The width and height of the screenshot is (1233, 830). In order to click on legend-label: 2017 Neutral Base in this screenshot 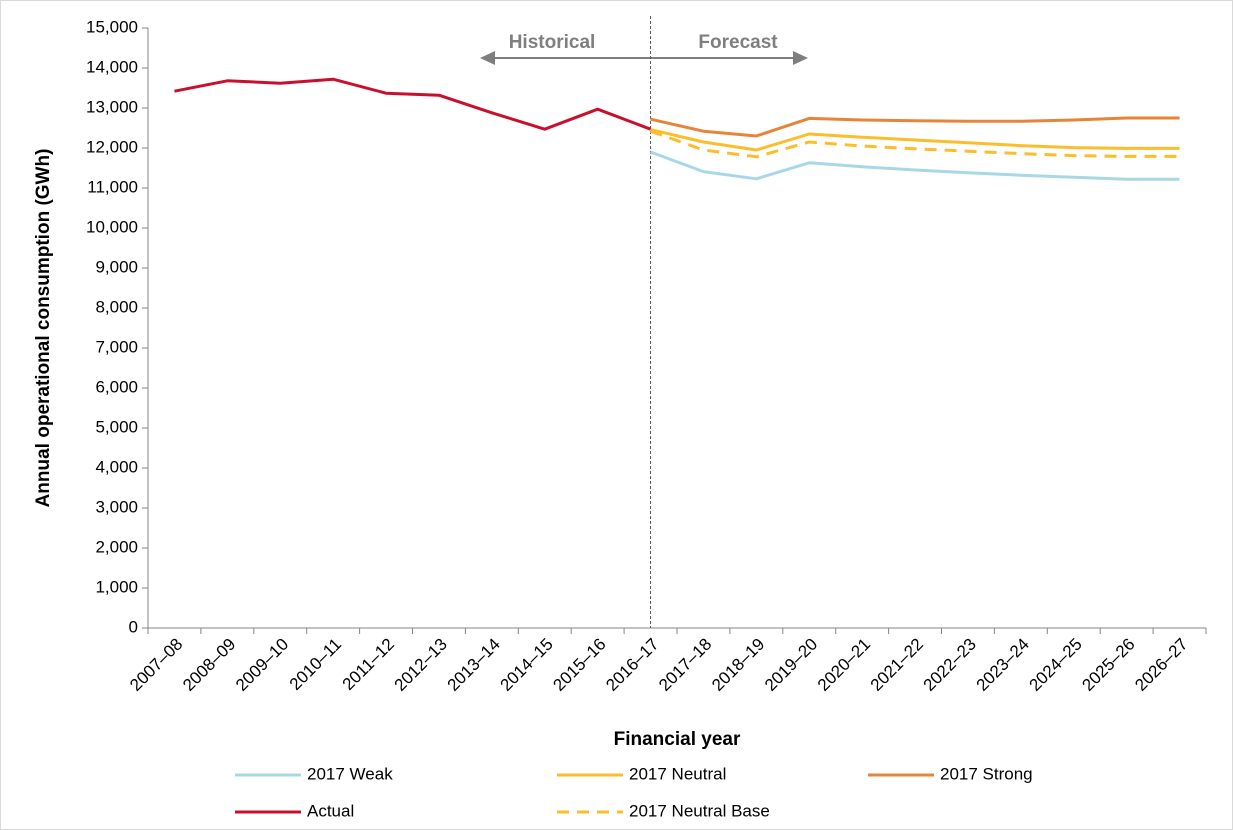, I will do `click(699, 810)`.